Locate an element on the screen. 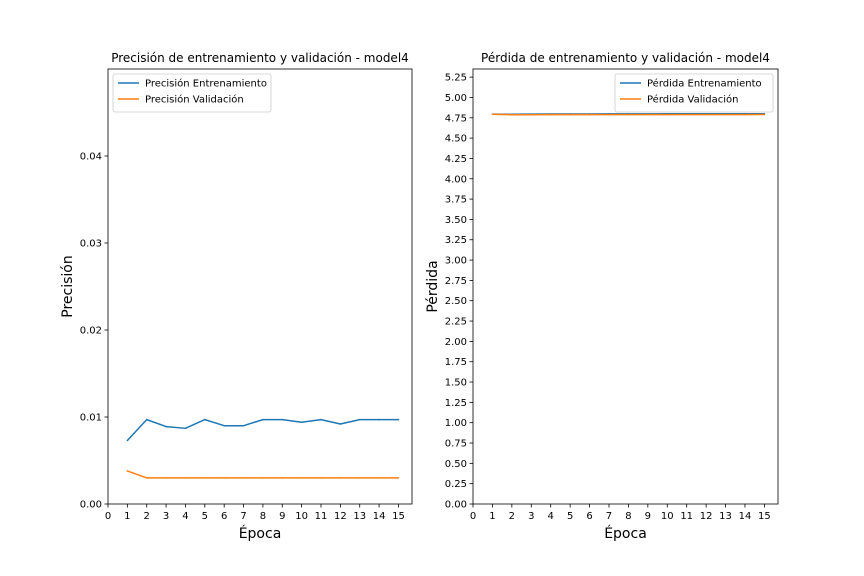 This screenshot has height=576, width=864. x-tick-label: 0 is located at coordinates (473, 516).